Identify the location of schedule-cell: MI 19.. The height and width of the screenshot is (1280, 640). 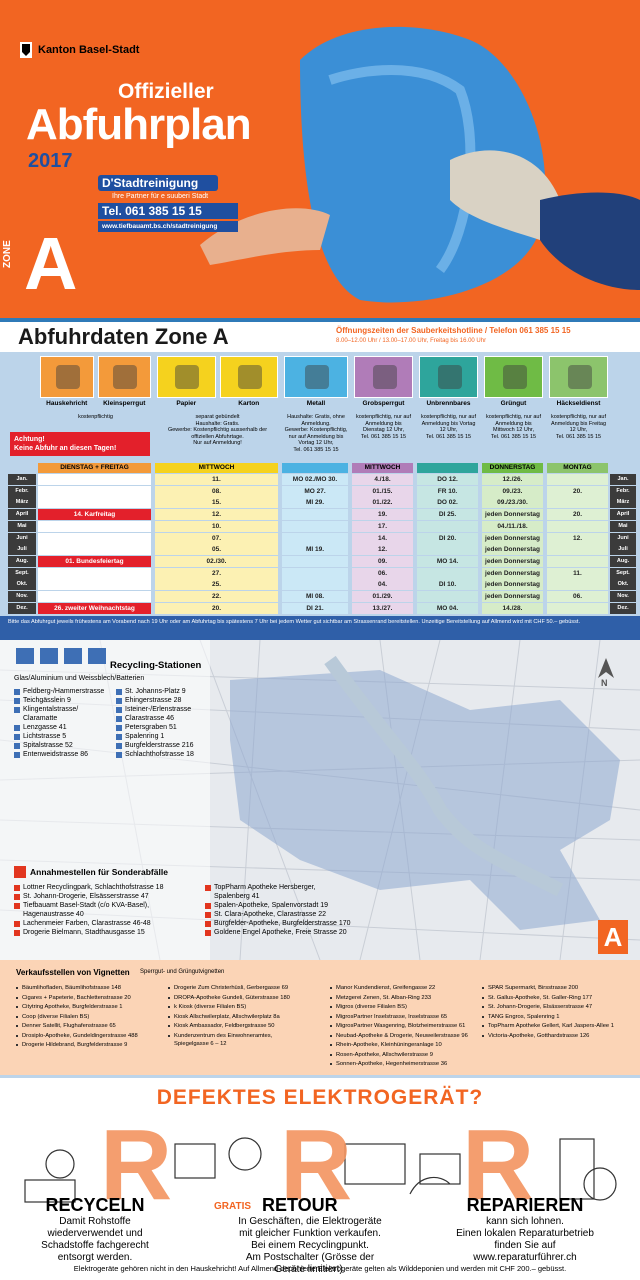
(315, 550).